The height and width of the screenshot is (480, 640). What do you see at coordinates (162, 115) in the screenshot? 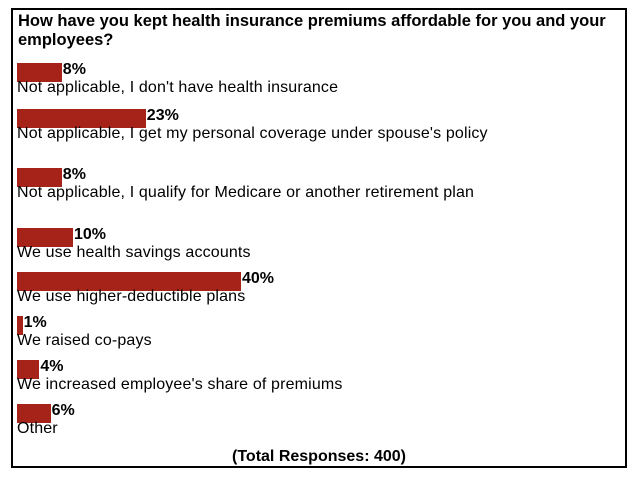
I see `bar-value-label: 23%` at bounding box center [162, 115].